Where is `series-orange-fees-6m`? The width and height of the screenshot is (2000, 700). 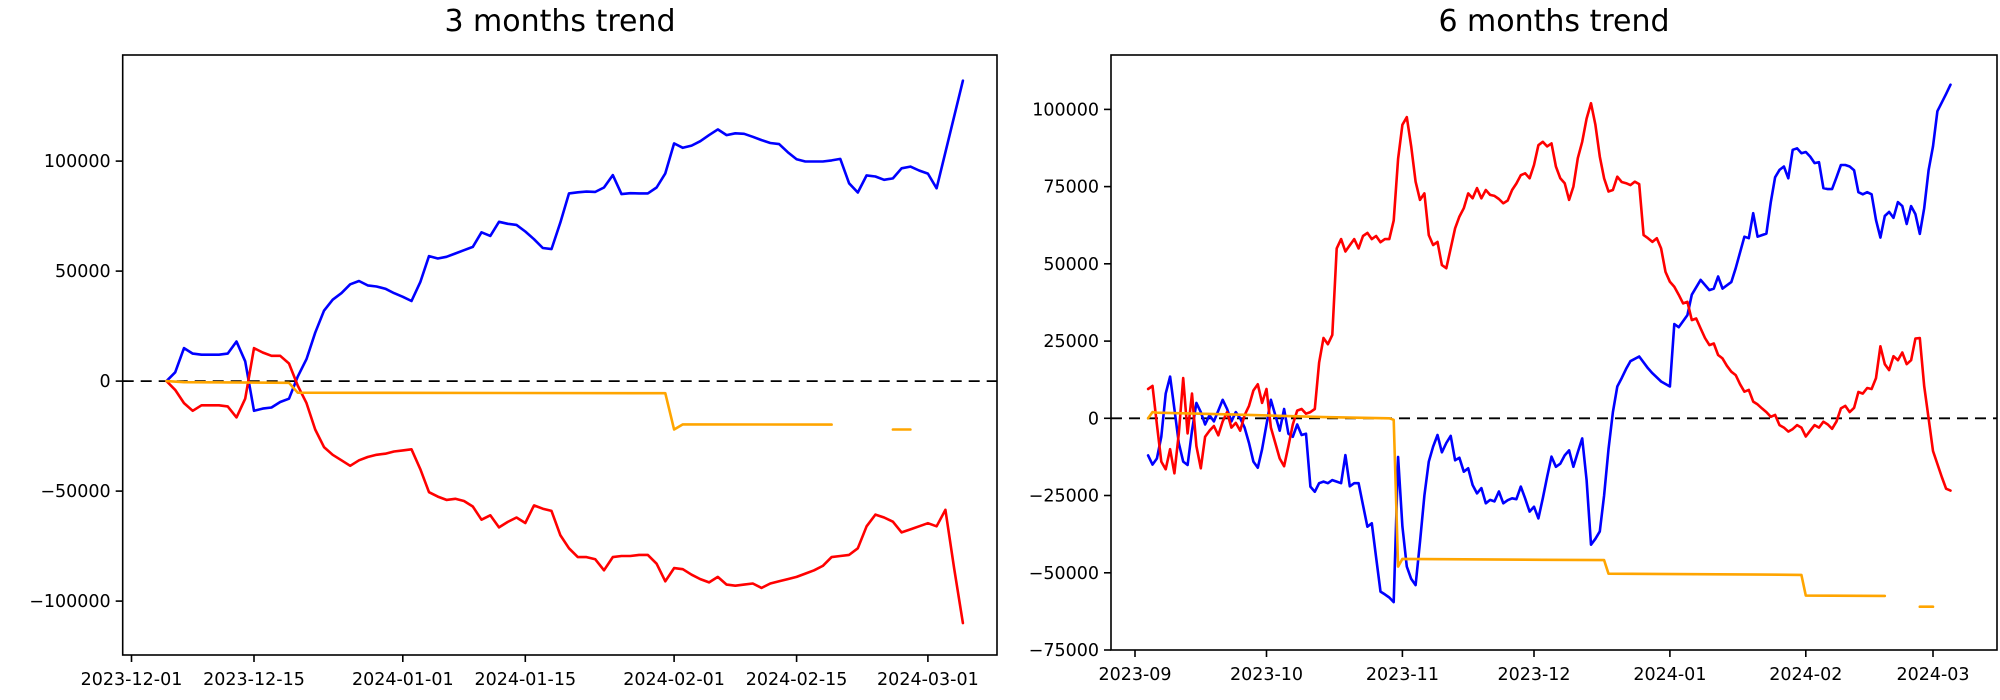
series-orange-fees-6m is located at coordinates (1516, 504).